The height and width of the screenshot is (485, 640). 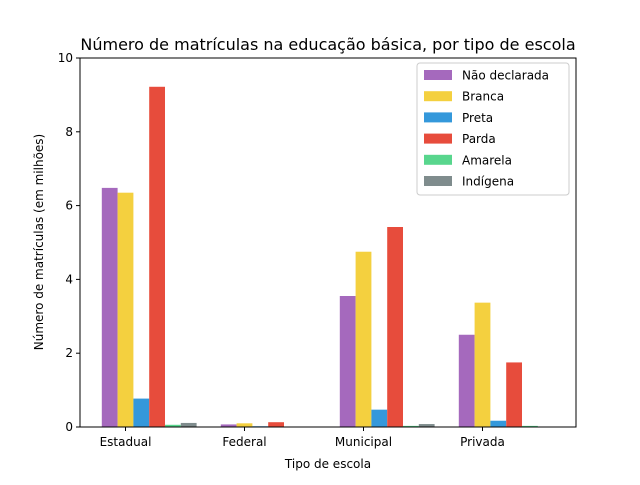 What do you see at coordinates (126, 442) in the screenshot?
I see `x-tick-label: Estadual` at bounding box center [126, 442].